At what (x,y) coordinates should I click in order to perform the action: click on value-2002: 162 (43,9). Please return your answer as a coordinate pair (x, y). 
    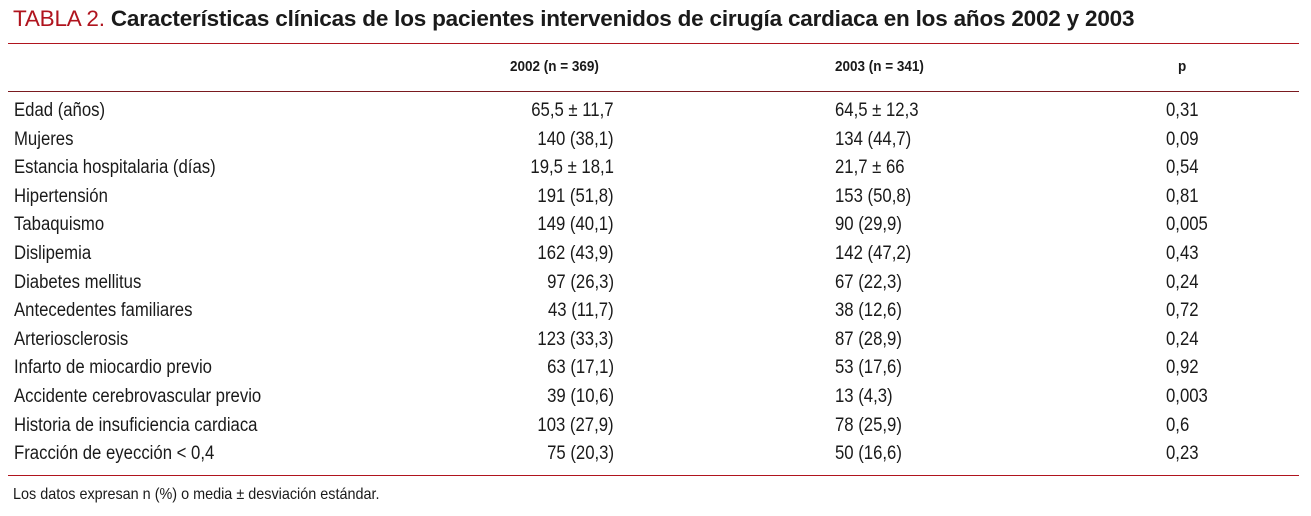
    Looking at the image, I should click on (575, 253).